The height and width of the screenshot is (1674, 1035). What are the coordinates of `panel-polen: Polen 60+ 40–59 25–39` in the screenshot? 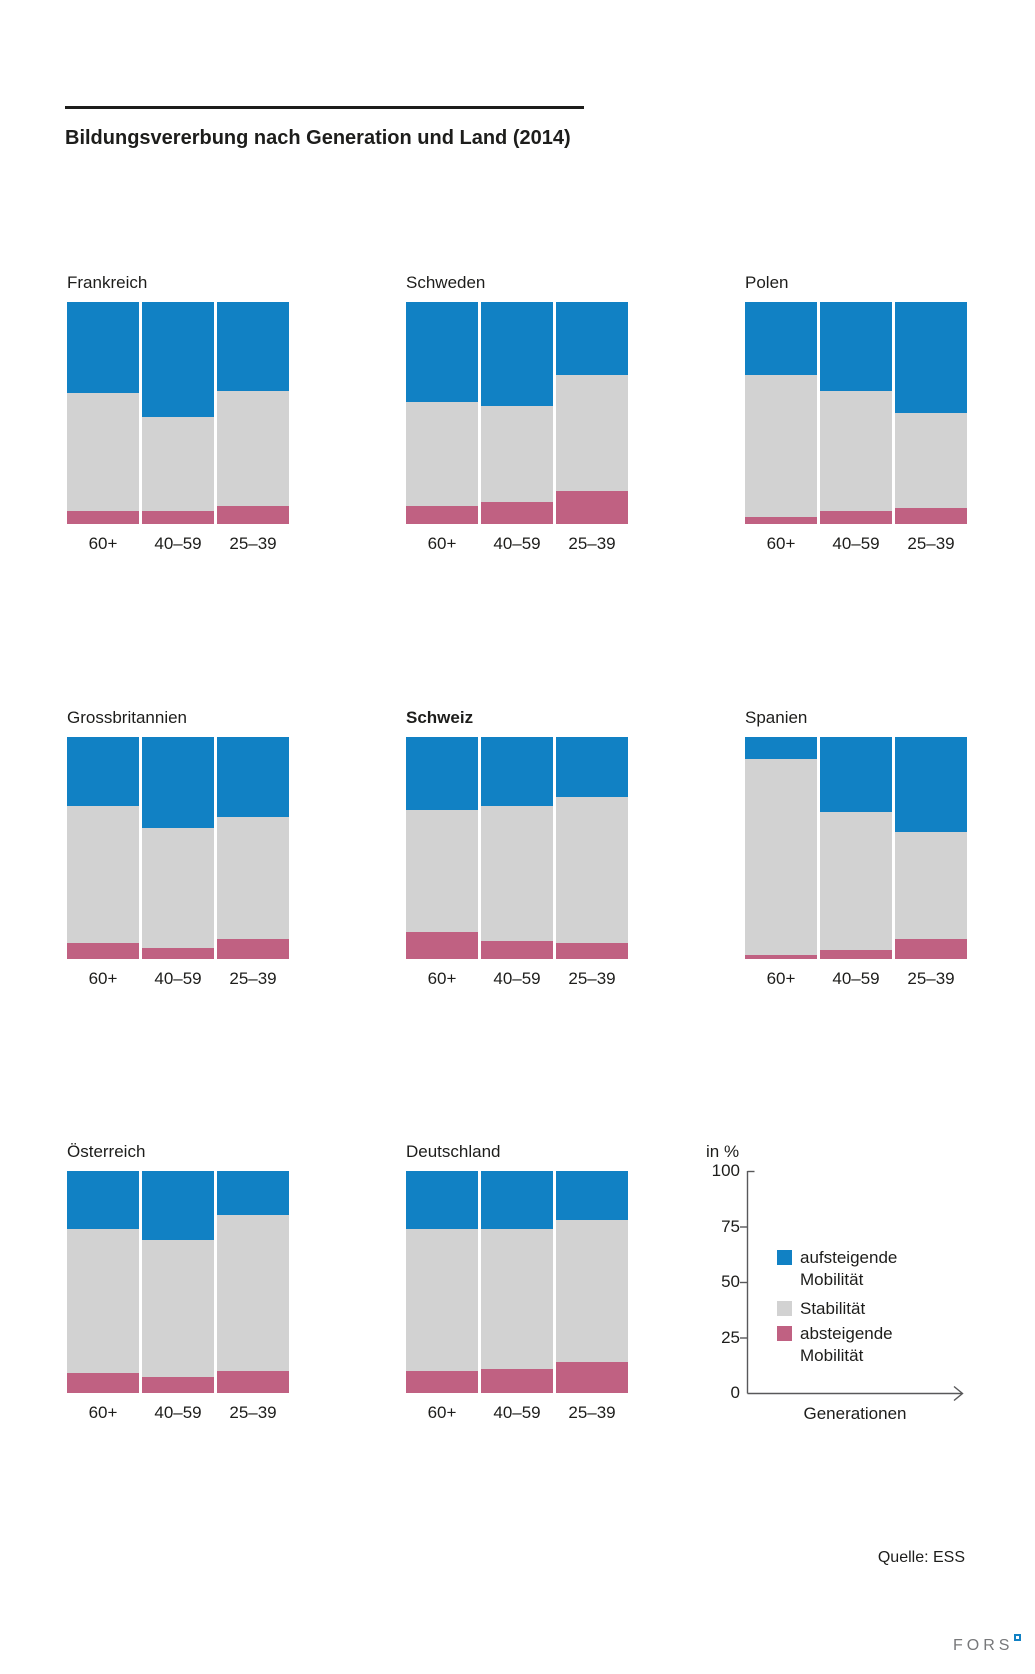 It's located at (856, 413).